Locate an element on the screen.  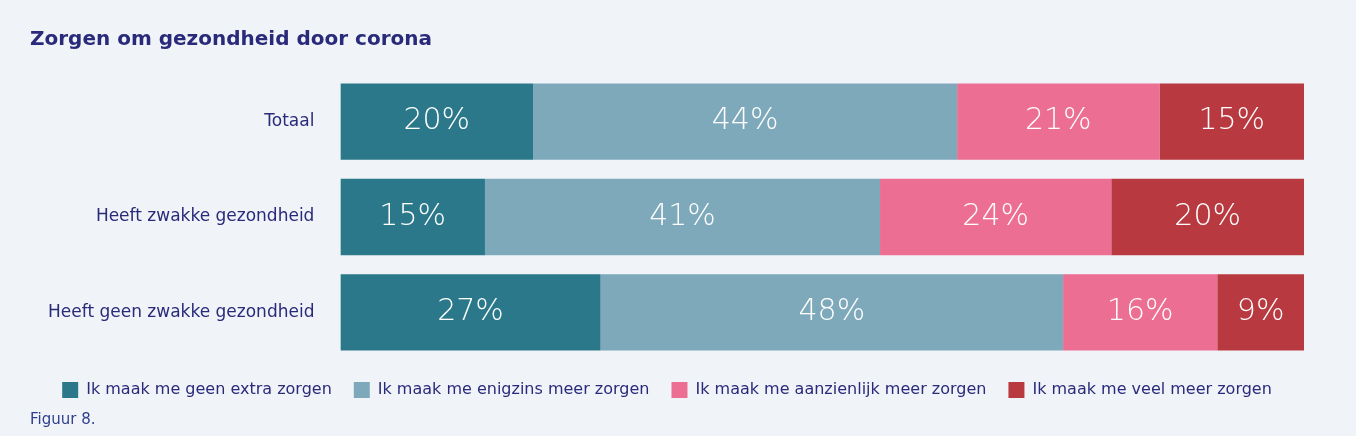
data-label: 48% is located at coordinates (832, 310).